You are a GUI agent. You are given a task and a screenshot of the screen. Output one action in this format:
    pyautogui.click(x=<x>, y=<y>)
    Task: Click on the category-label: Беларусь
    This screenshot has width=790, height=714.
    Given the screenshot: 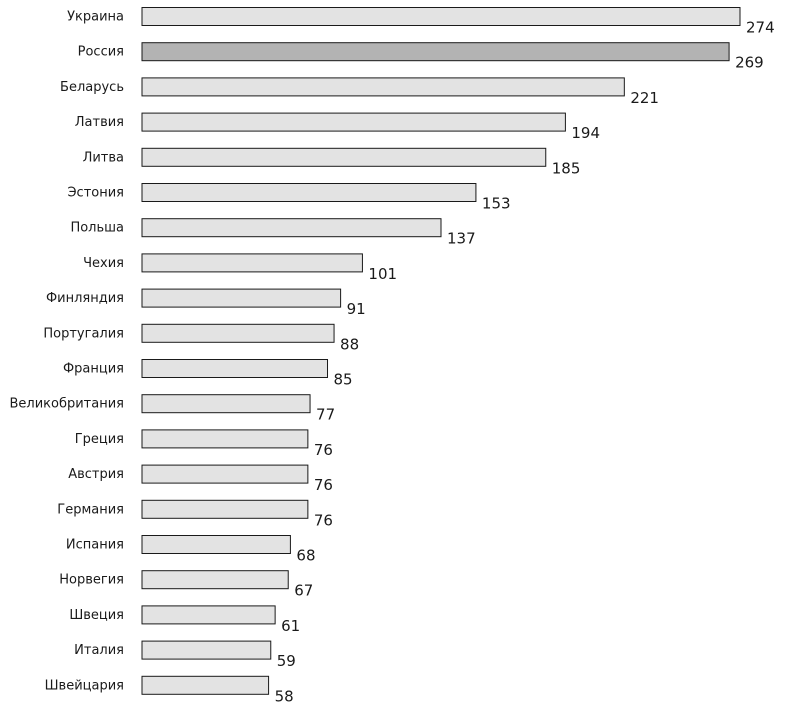 What is the action you would take?
    pyautogui.click(x=92, y=87)
    